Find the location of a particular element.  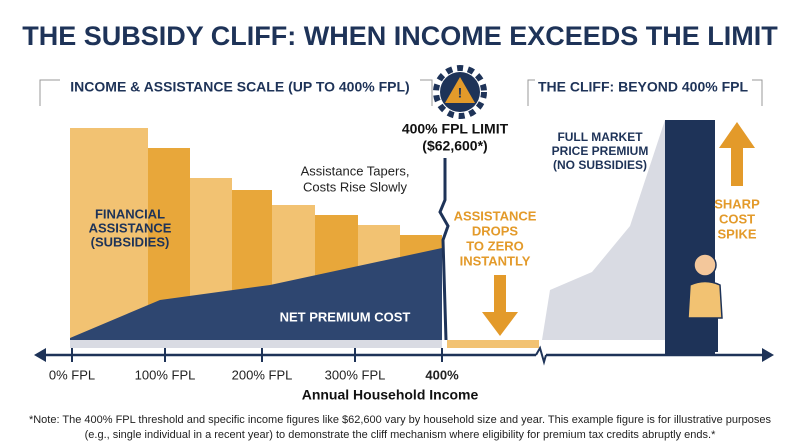

warning-icon: ! is located at coordinates (460, 92).